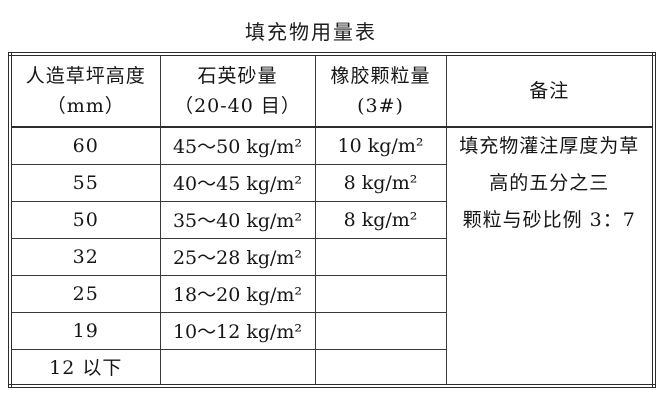 The image size is (660, 400). What do you see at coordinates (85, 293) in the screenshot?
I see `turf-height-cell: 25` at bounding box center [85, 293].